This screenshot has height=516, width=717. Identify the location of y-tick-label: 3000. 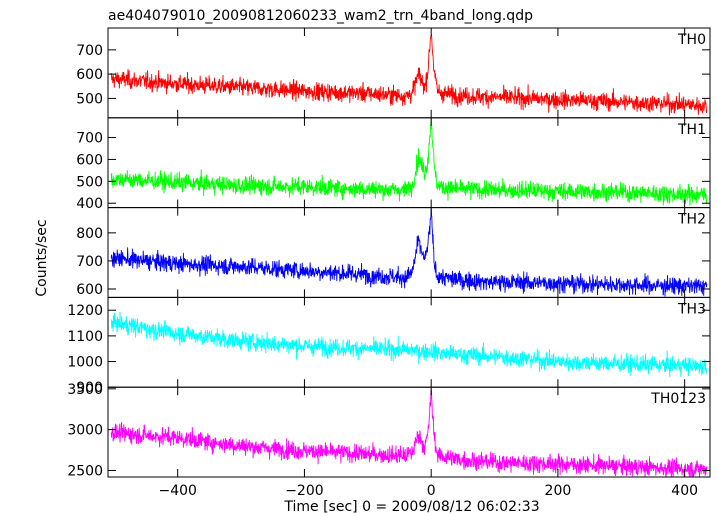
(85, 431).